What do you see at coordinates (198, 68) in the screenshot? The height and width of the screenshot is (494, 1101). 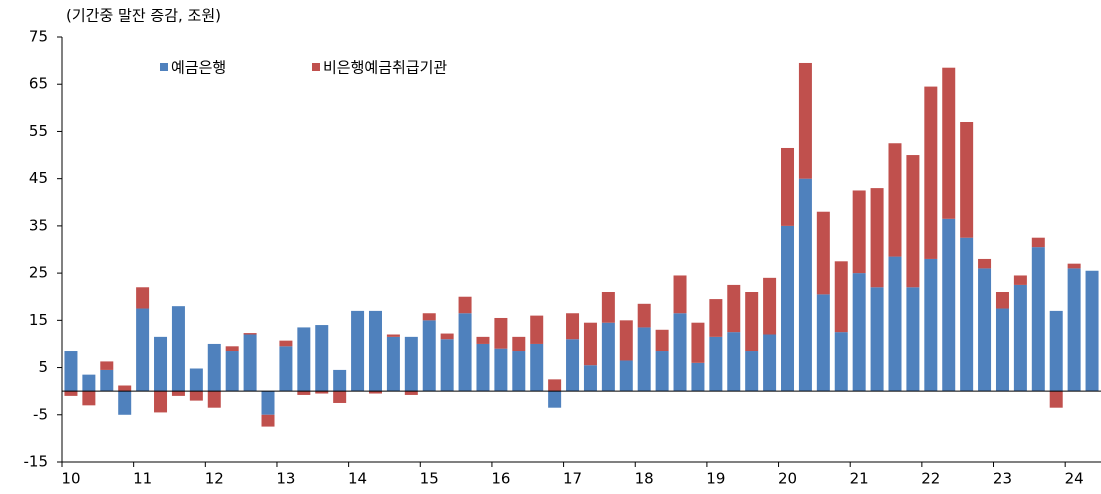 I see `legend-label: 예금은행` at bounding box center [198, 68].